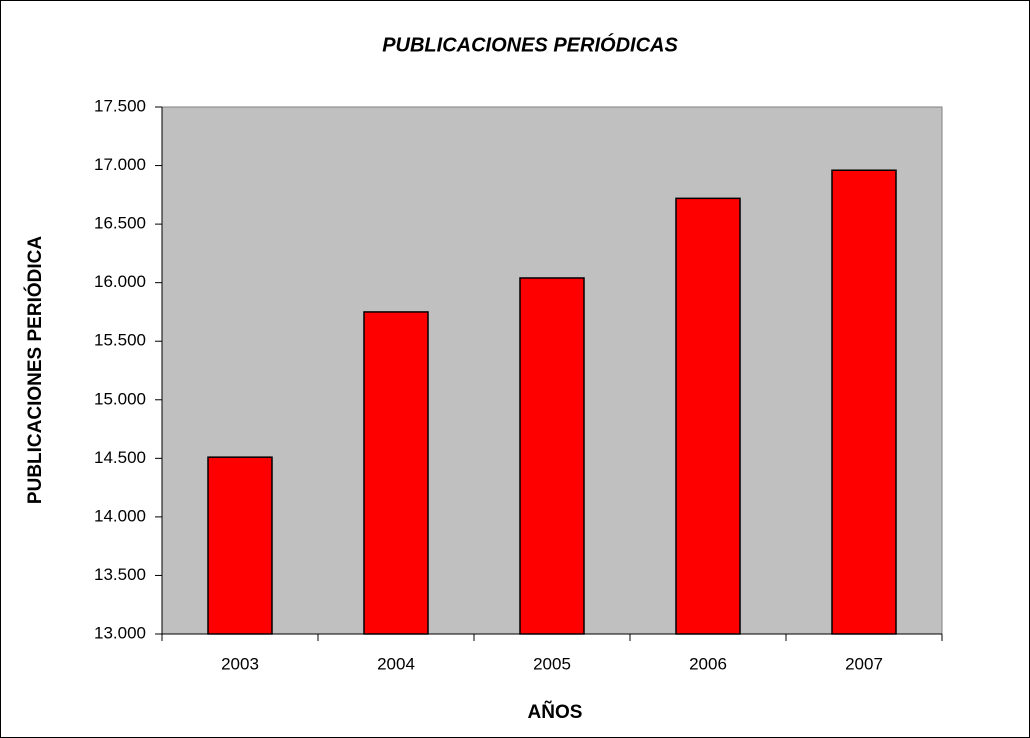 Image resolution: width=1030 pixels, height=738 pixels. What do you see at coordinates (120, 574) in the screenshot?
I see `y-tick-label: 13.500` at bounding box center [120, 574].